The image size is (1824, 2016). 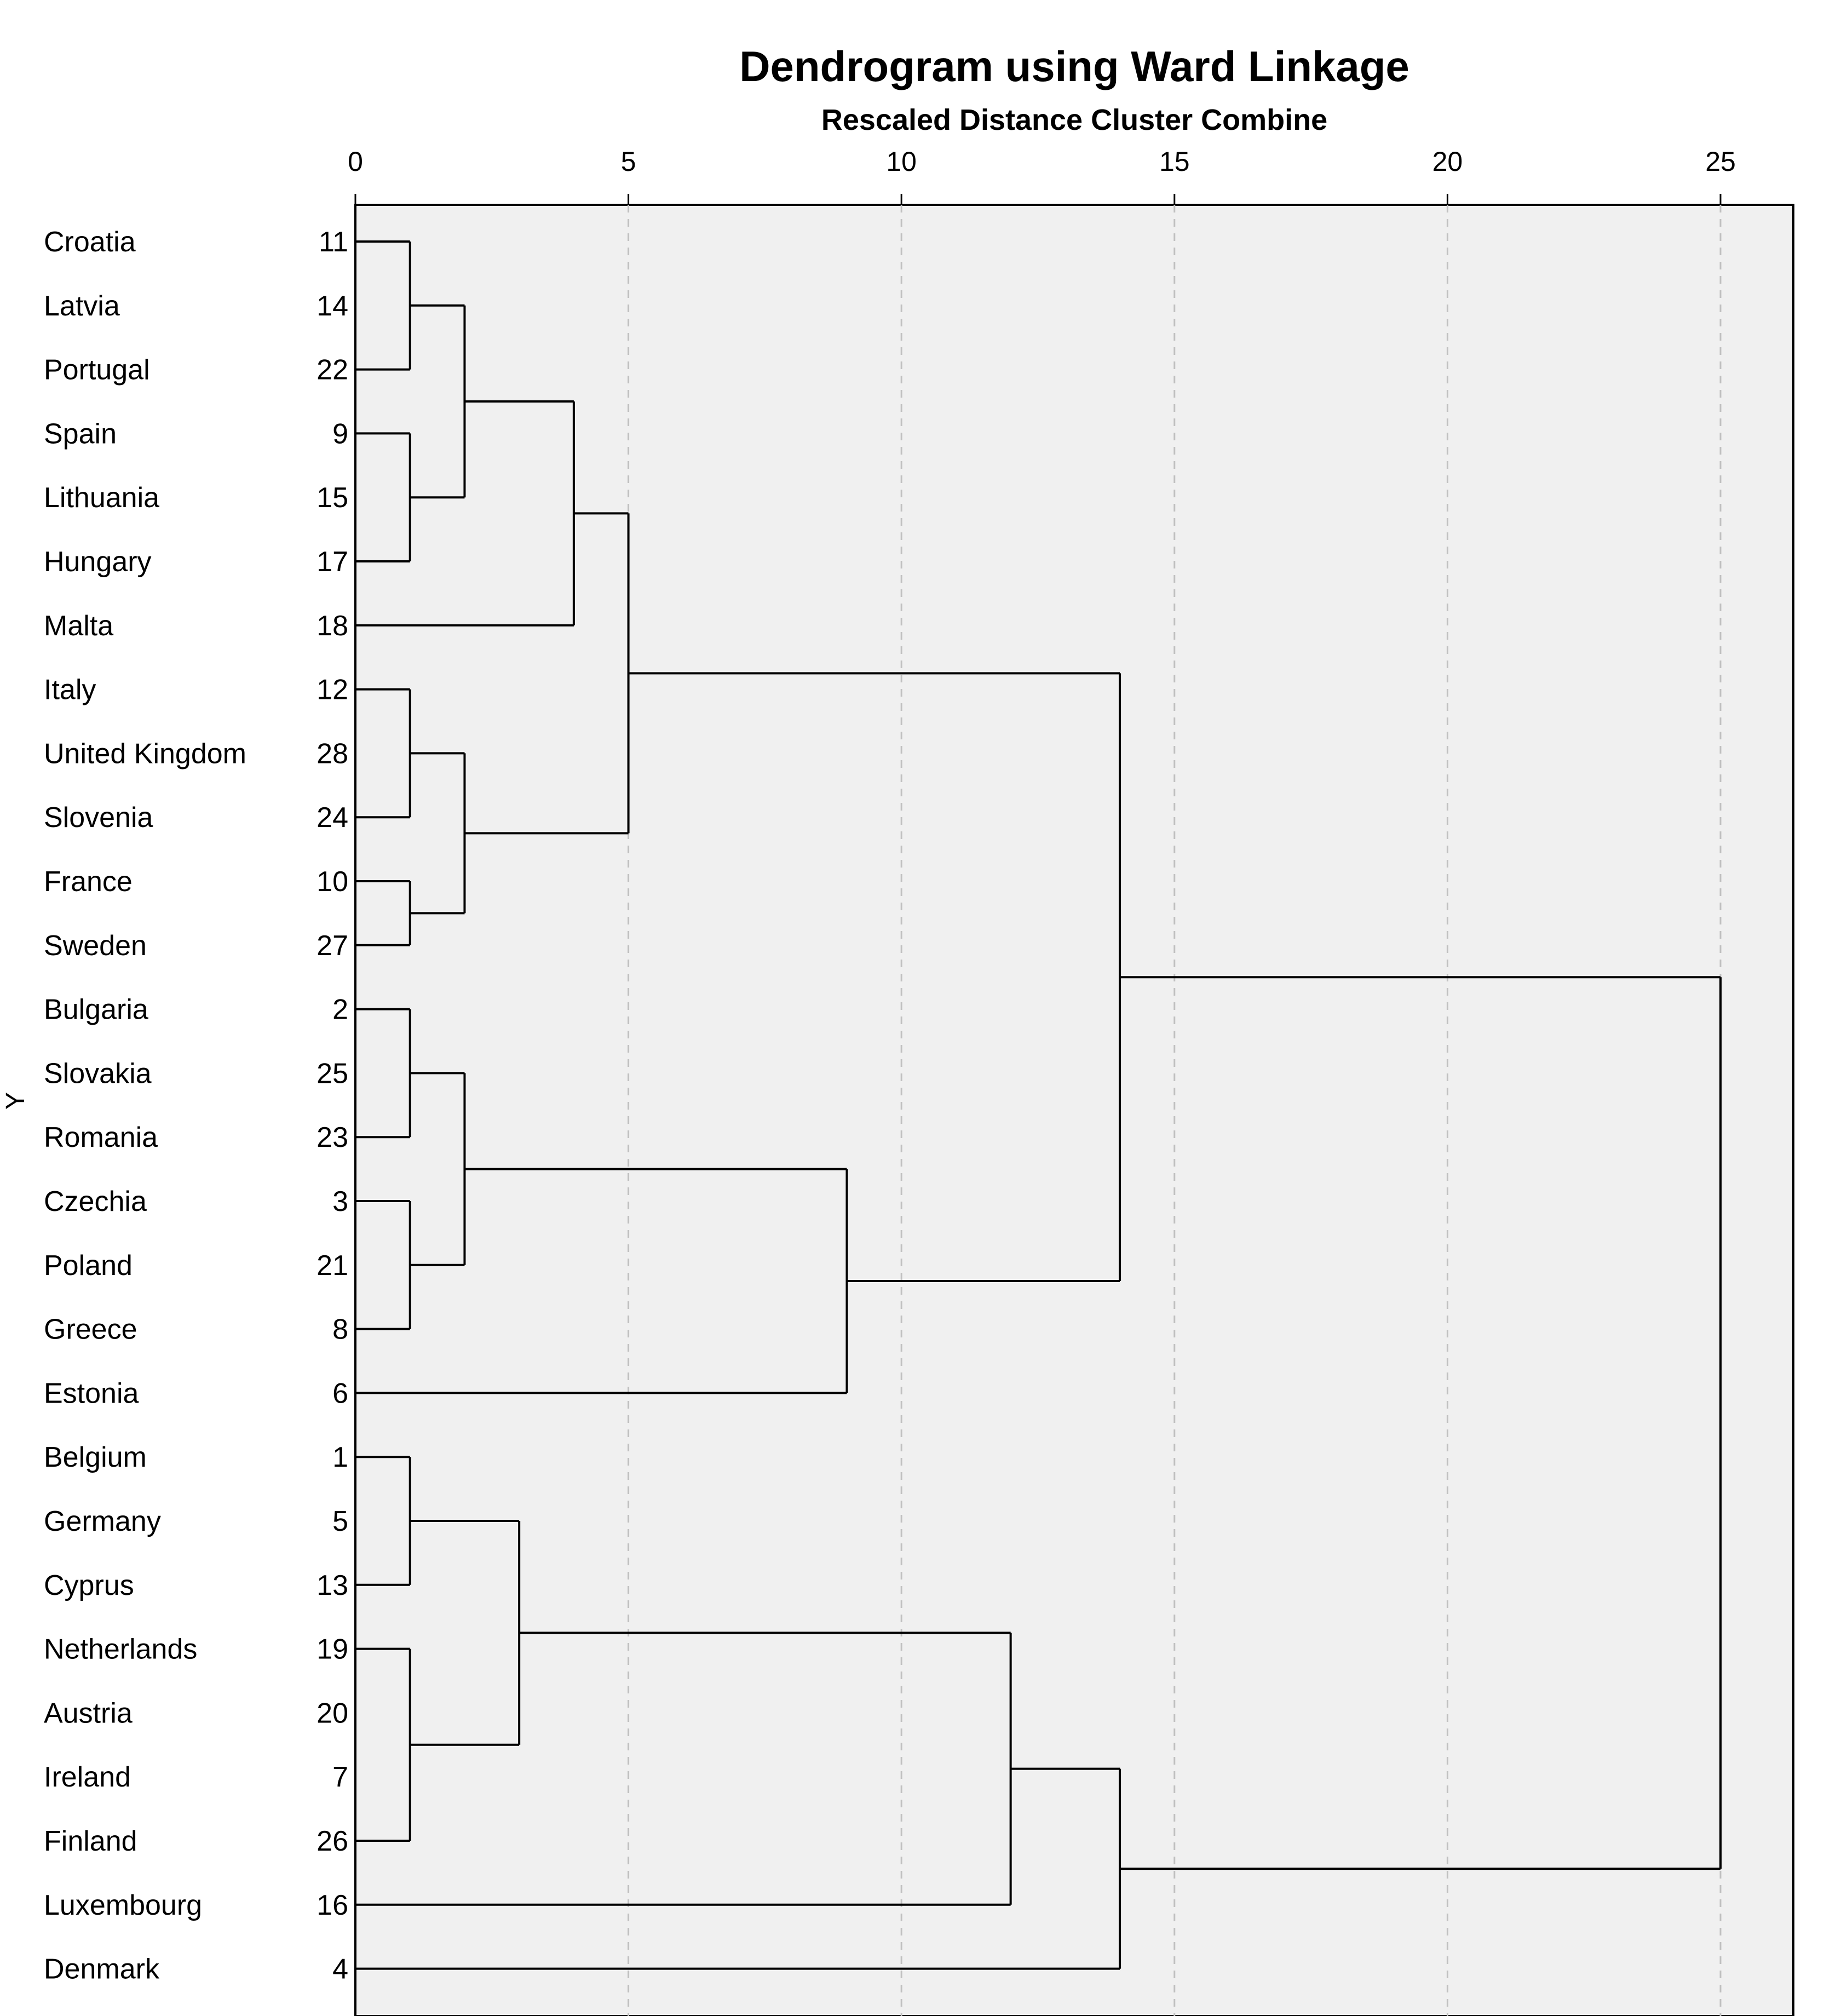 What do you see at coordinates (340, 1521) in the screenshot?
I see `leaf-case-number: 5` at bounding box center [340, 1521].